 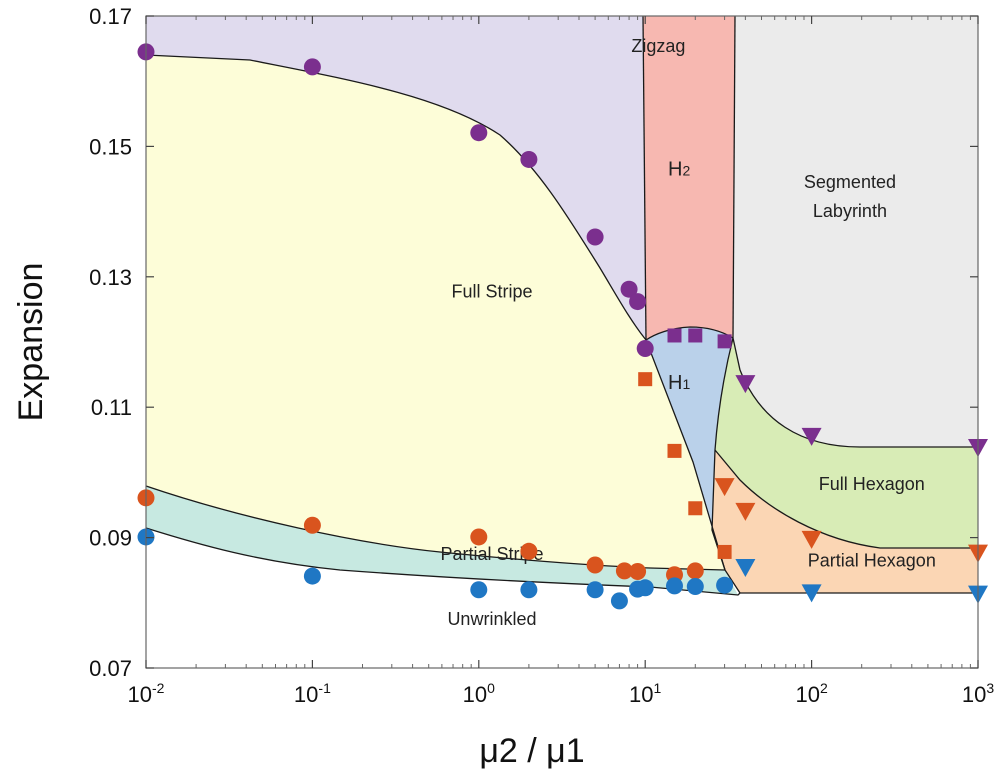 I want to click on y-tick-label: 0.11, so click(x=111, y=407).